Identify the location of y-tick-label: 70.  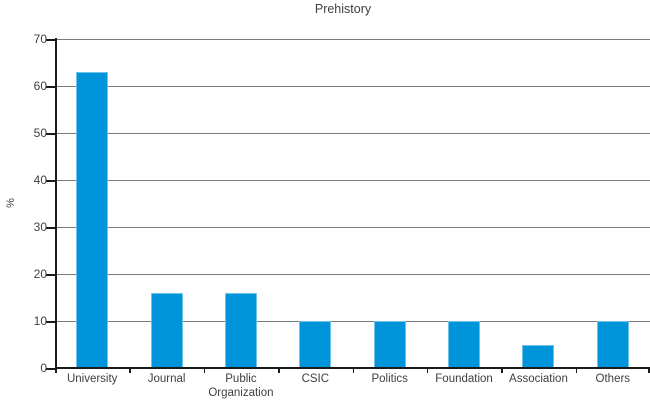
(40, 39).